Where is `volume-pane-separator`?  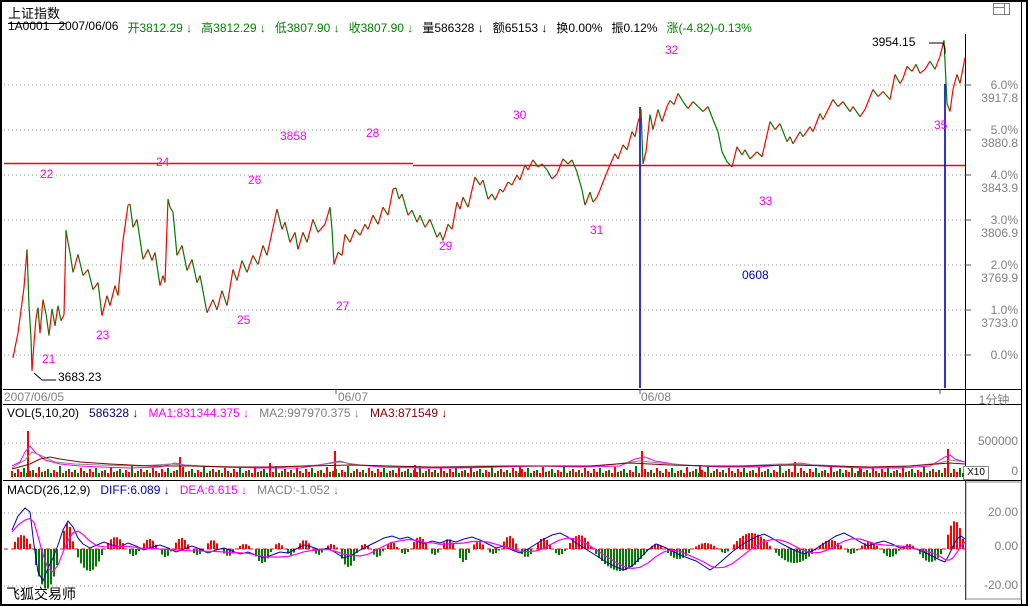
volume-pane-separator is located at coordinates (512, 480).